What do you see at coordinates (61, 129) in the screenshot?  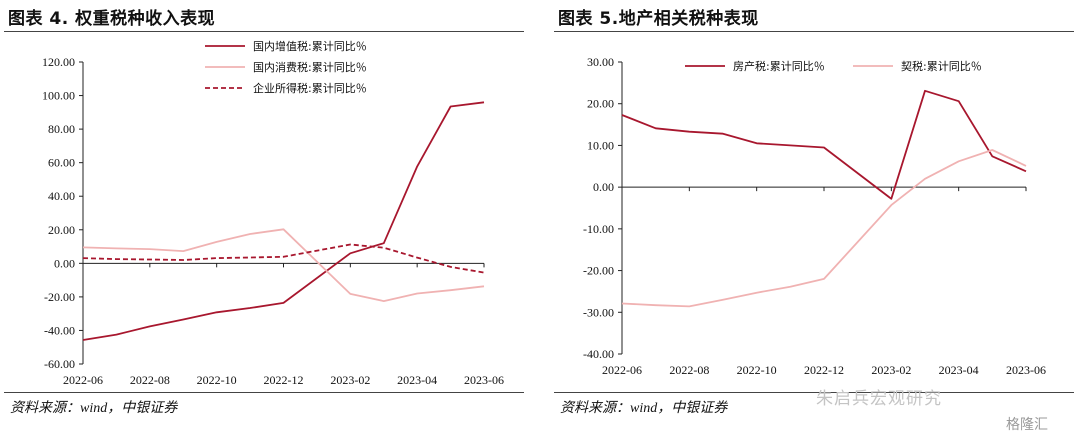 I see `y-tick-label: 80.00` at bounding box center [61, 129].